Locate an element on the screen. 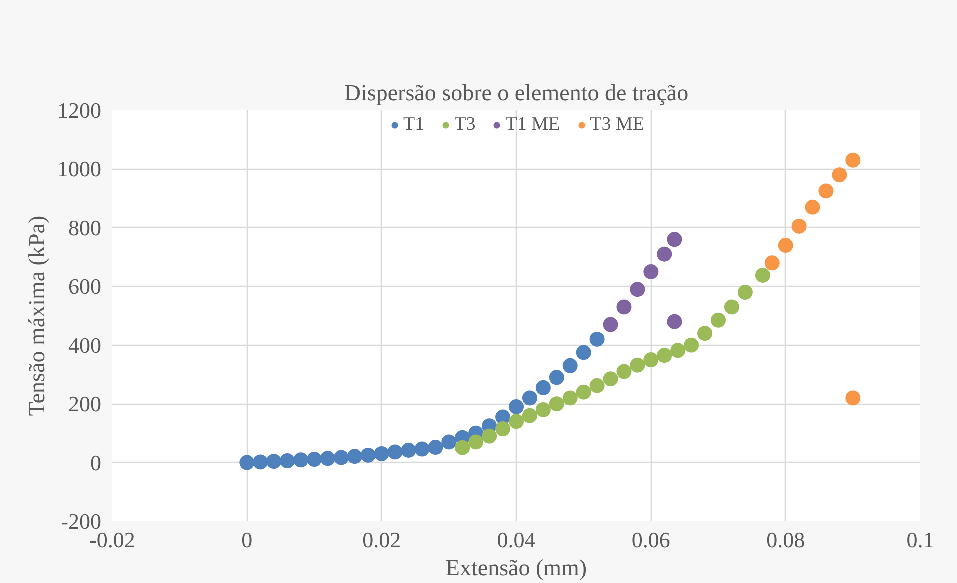 Image resolution: width=957 pixels, height=583 pixels. x-axis-title: Extensão (mm) is located at coordinates (517, 568).